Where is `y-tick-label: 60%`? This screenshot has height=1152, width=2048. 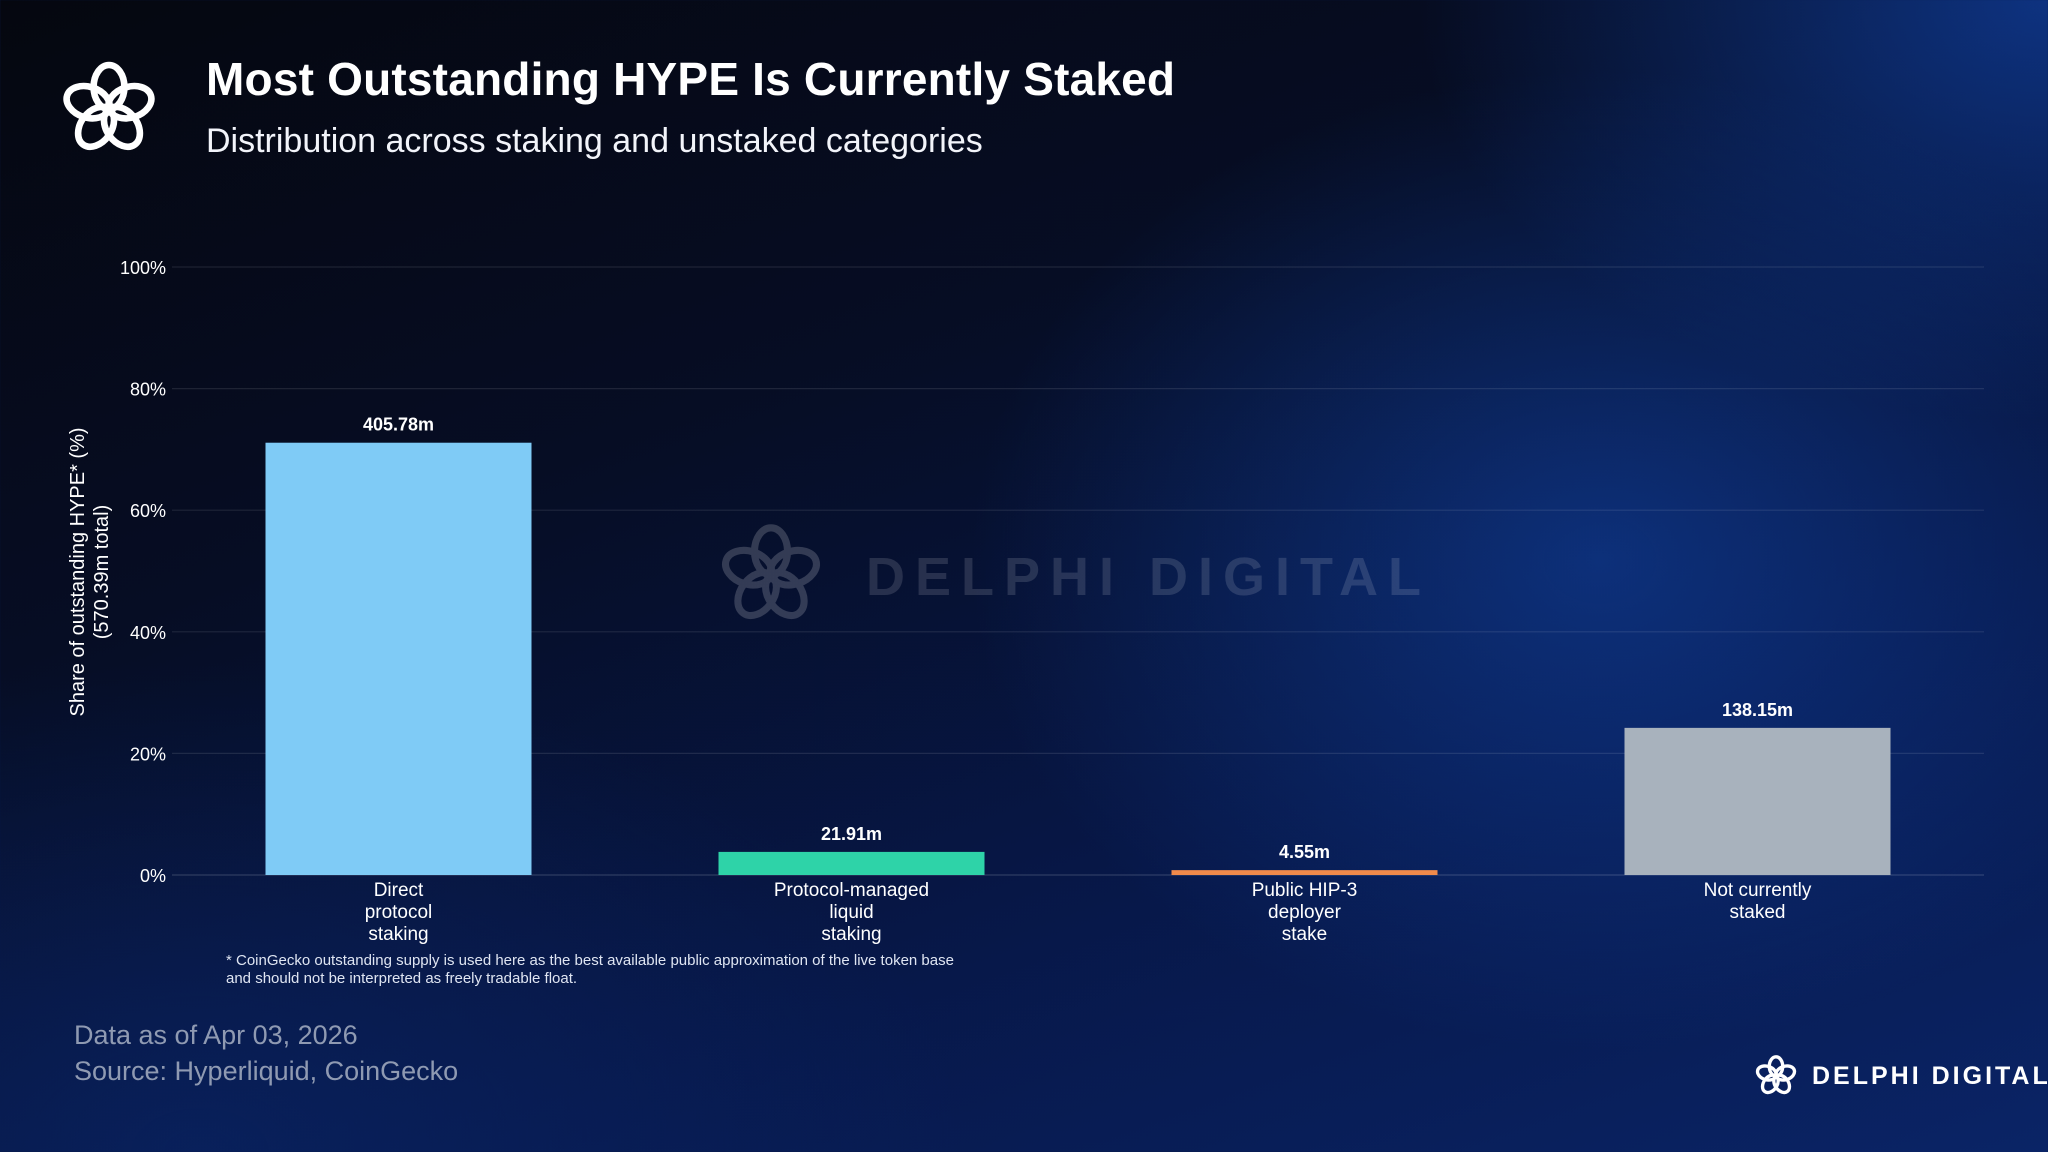
y-tick-label: 60% is located at coordinates (148, 511).